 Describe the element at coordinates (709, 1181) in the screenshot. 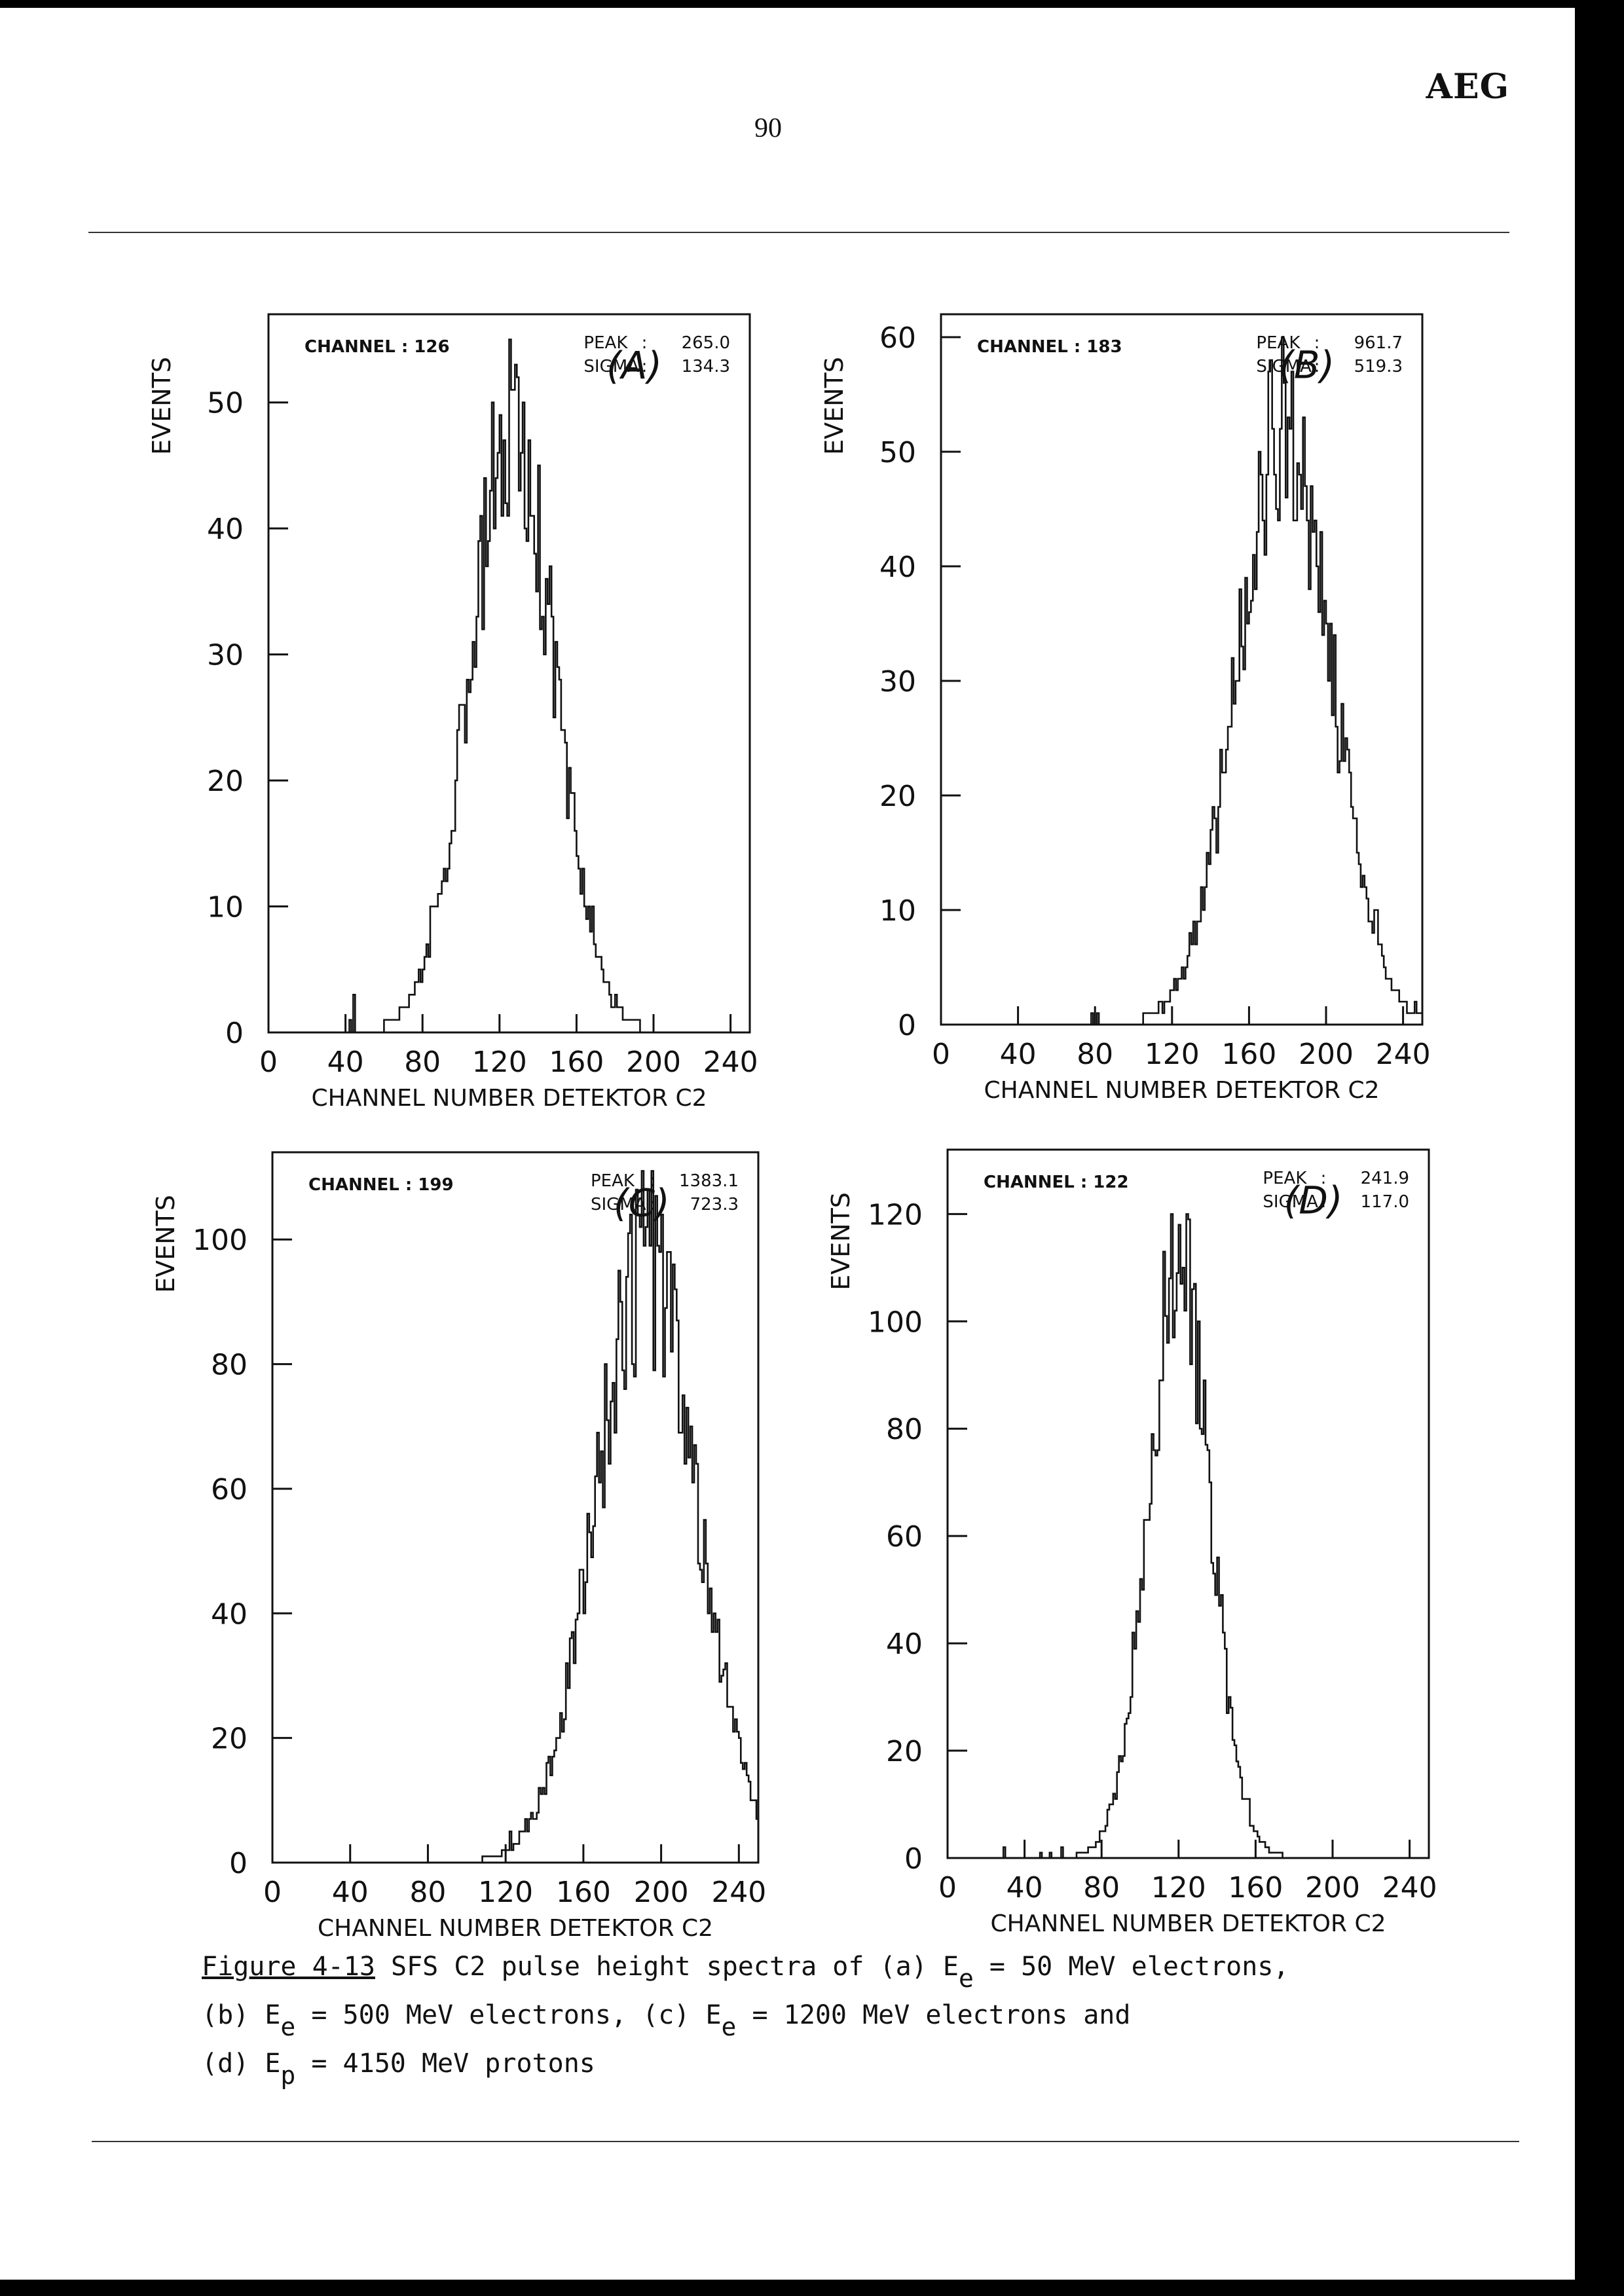

I see `peak-value: 1383.1` at that location.